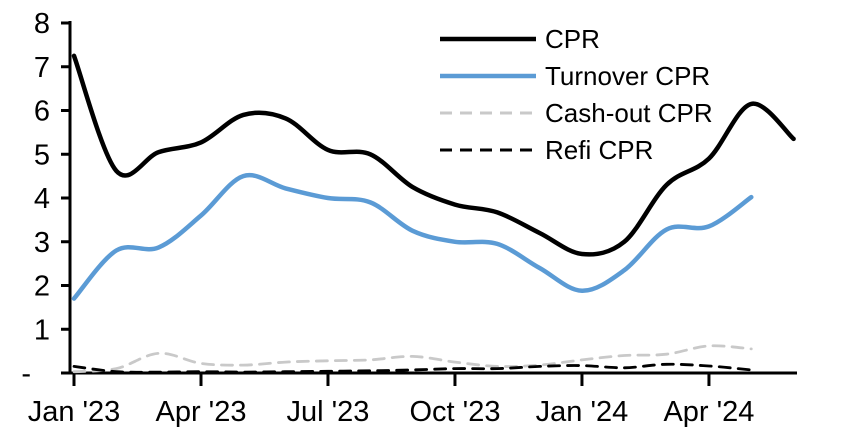  I want to click on legend-label-cashout-cpr: Cash-out CPR, so click(629, 112).